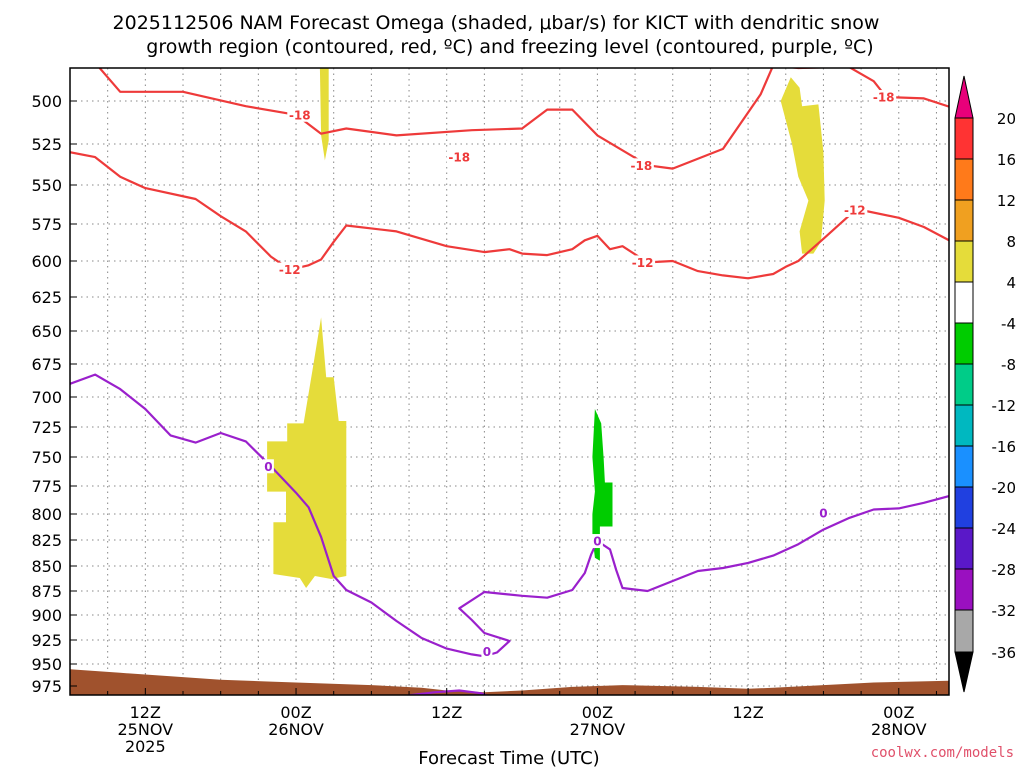 Image resolution: width=1024 pixels, height=768 pixels. What do you see at coordinates (1008, 324) in the screenshot?
I see `colorbar-label: -4` at bounding box center [1008, 324].